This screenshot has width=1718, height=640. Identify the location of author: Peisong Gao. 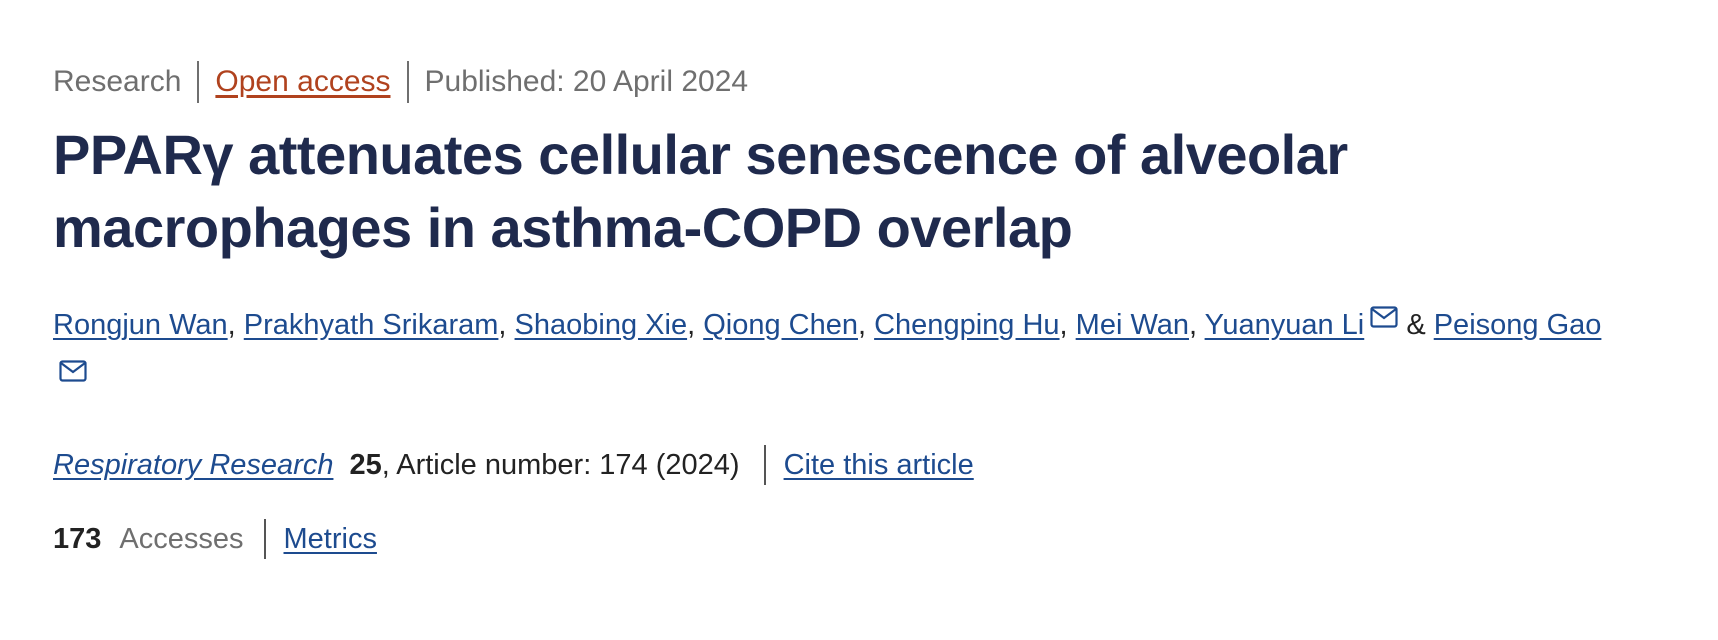
(827, 352).